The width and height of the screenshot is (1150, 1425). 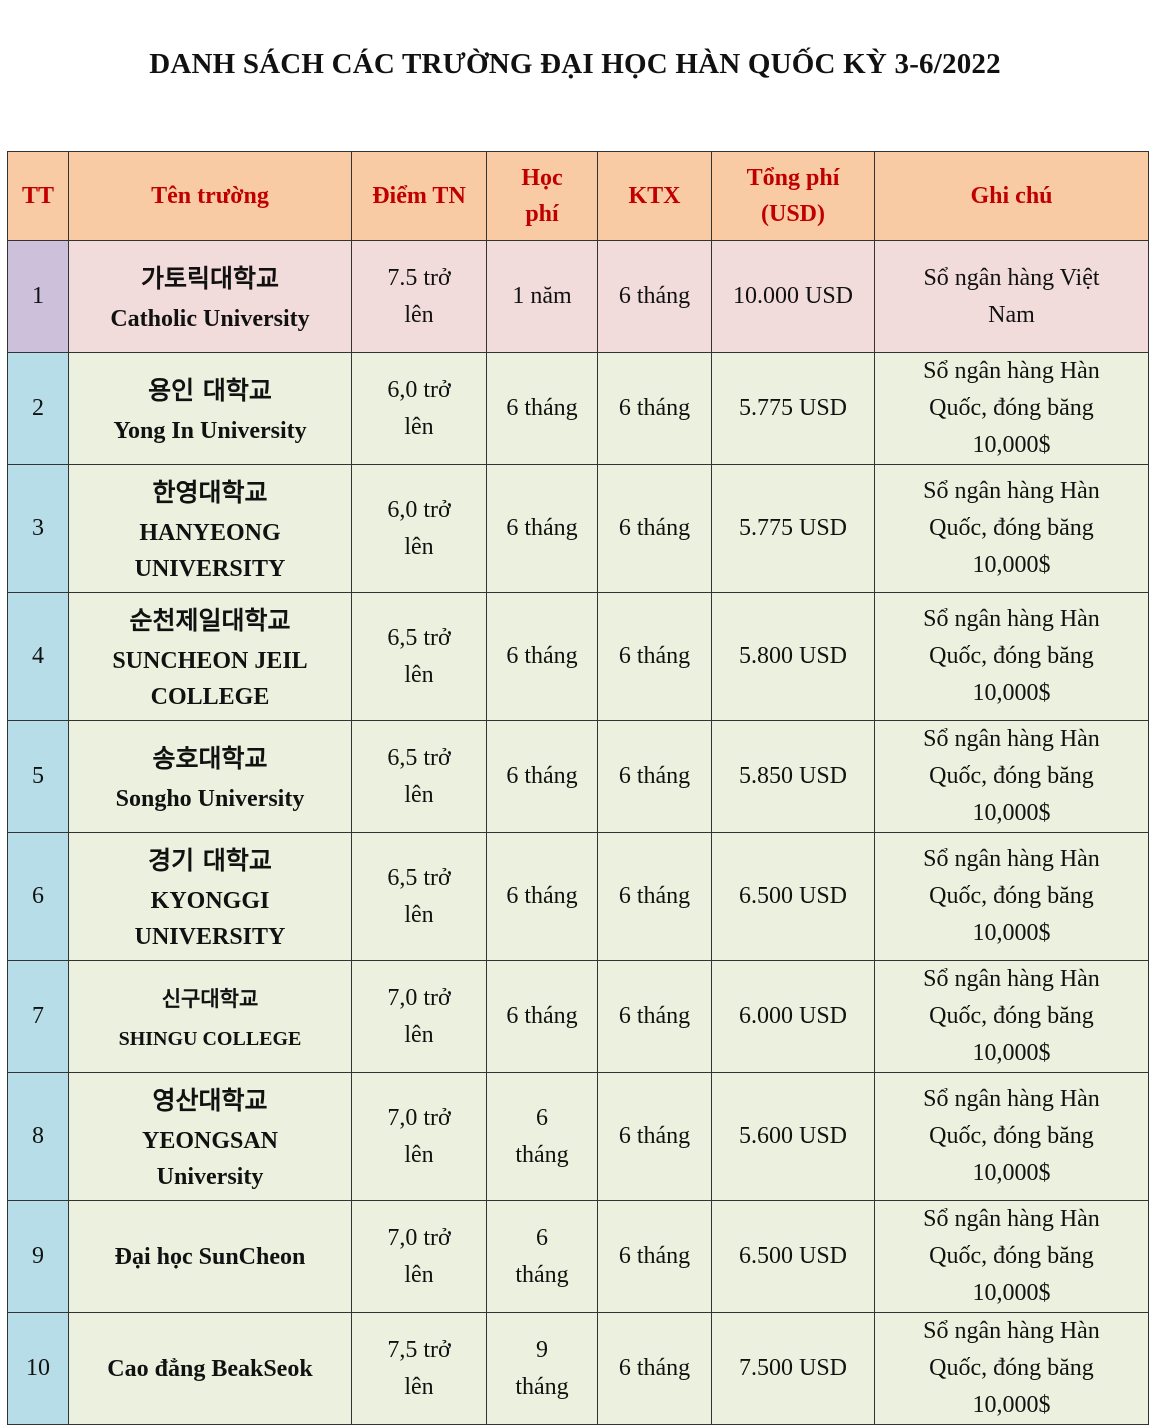 What do you see at coordinates (210, 776) in the screenshot?
I see `cell-name: 송호대학교 Songho University` at bounding box center [210, 776].